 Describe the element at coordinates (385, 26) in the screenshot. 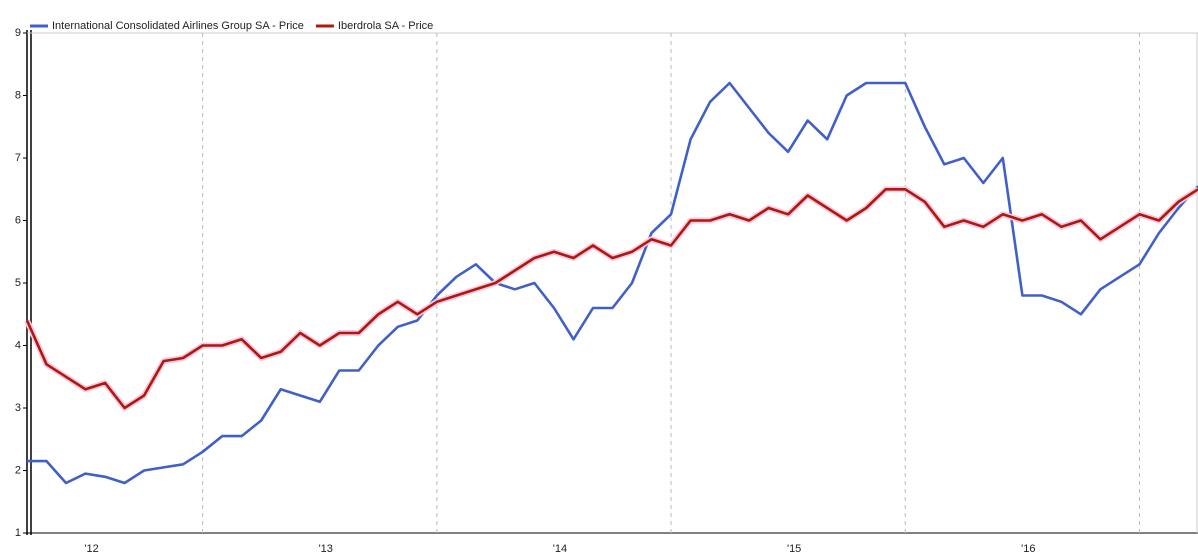

I see `legend-label: Iberdrola SA - Price` at that location.